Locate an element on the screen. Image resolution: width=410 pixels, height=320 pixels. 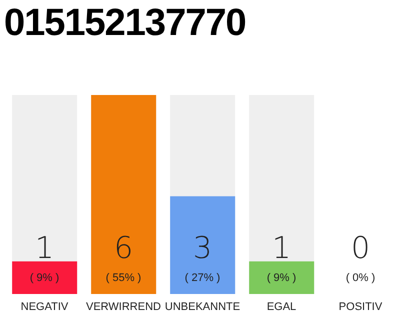
x-tick-label: EGAL is located at coordinates (281, 306).